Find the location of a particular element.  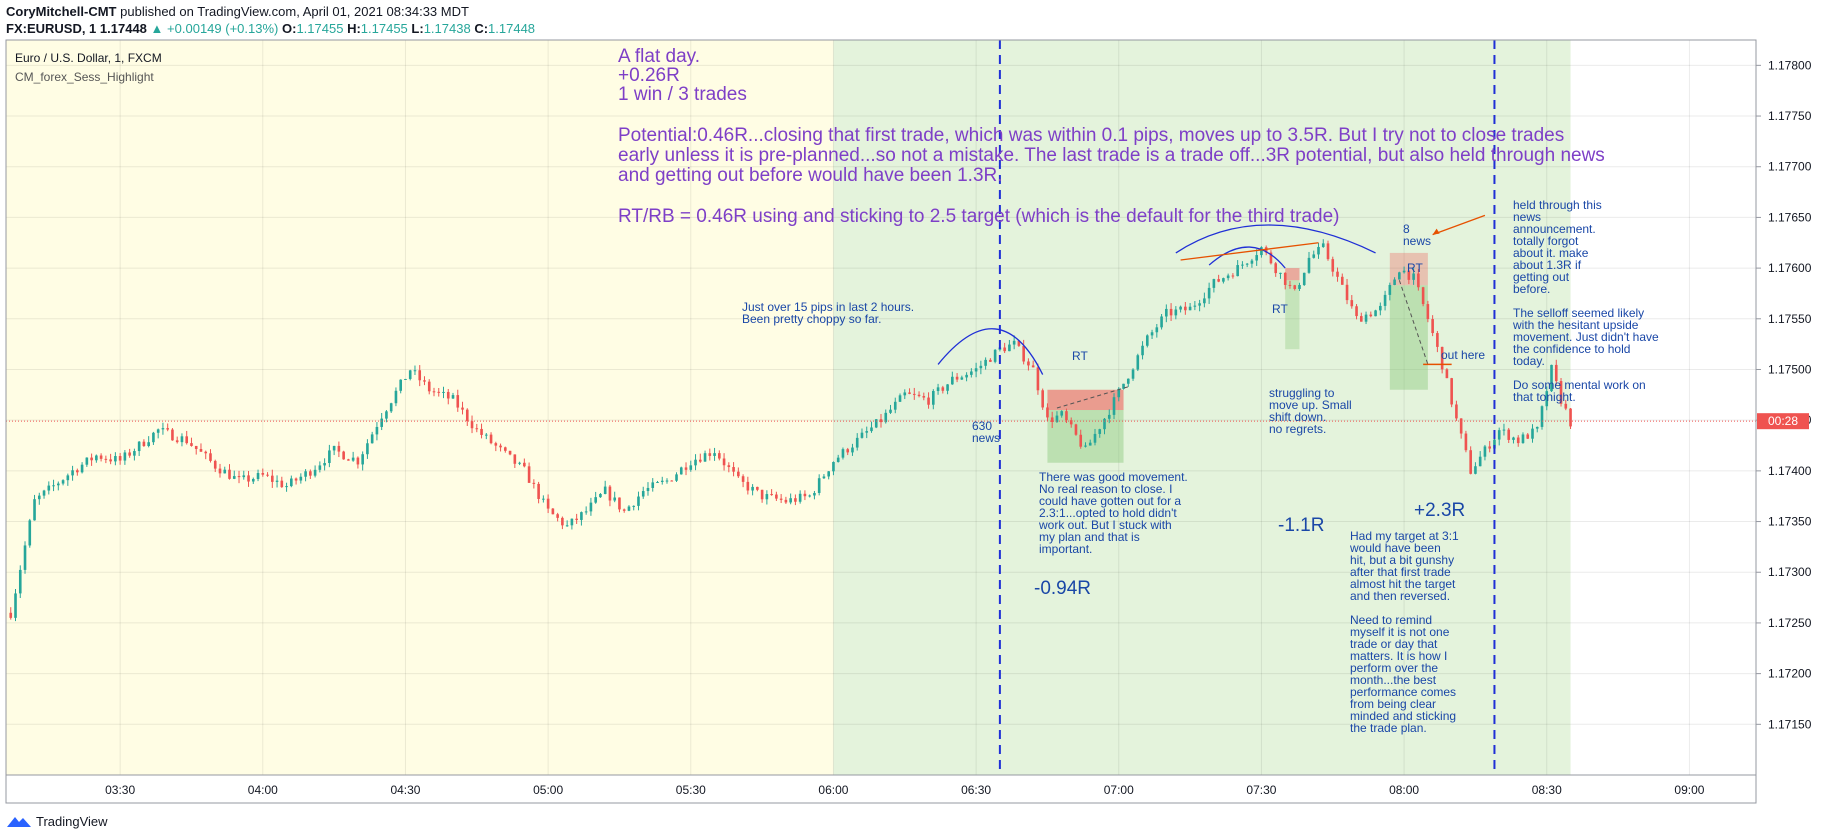

rt-label: RT is located at coordinates (1080, 356).